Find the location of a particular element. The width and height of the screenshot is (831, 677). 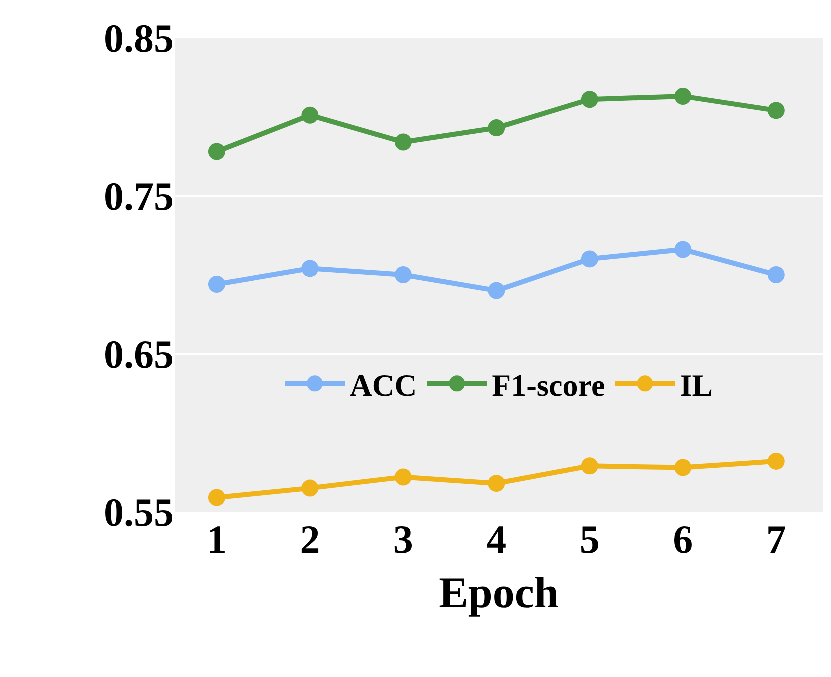

x-tick-label: 2 is located at coordinates (310, 539).